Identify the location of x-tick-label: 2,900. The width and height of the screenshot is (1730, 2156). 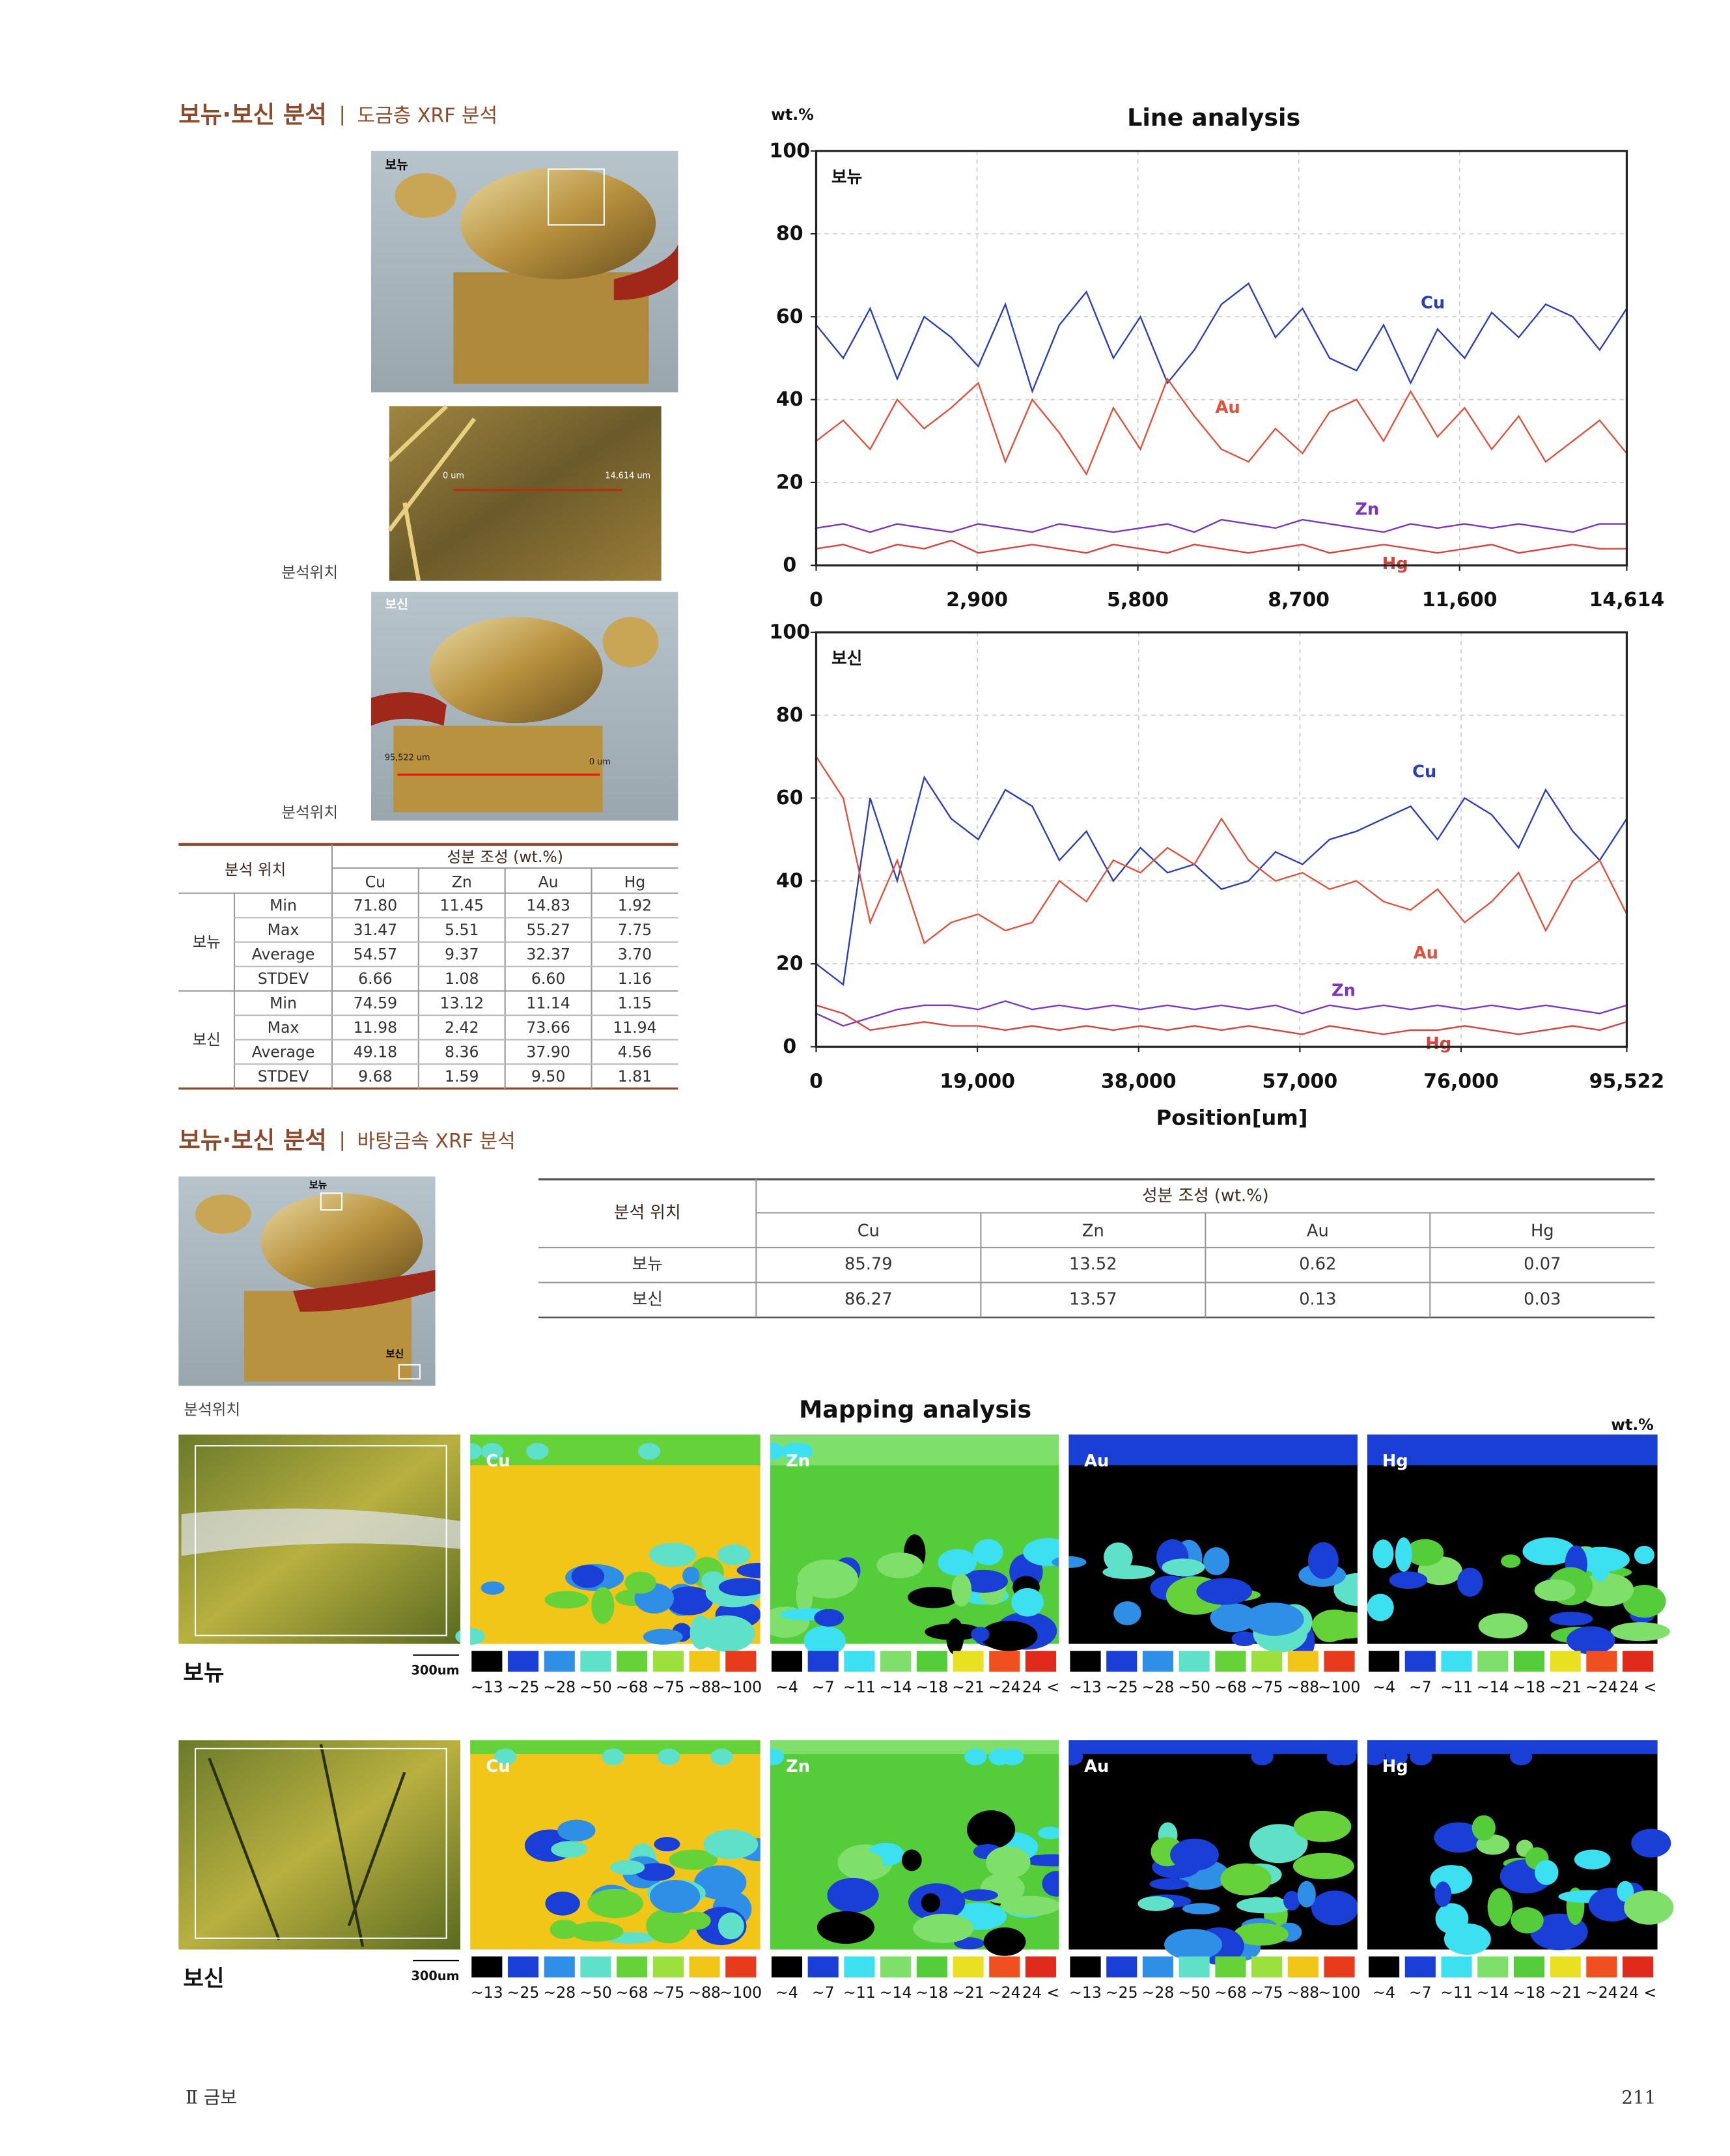
(977, 600).